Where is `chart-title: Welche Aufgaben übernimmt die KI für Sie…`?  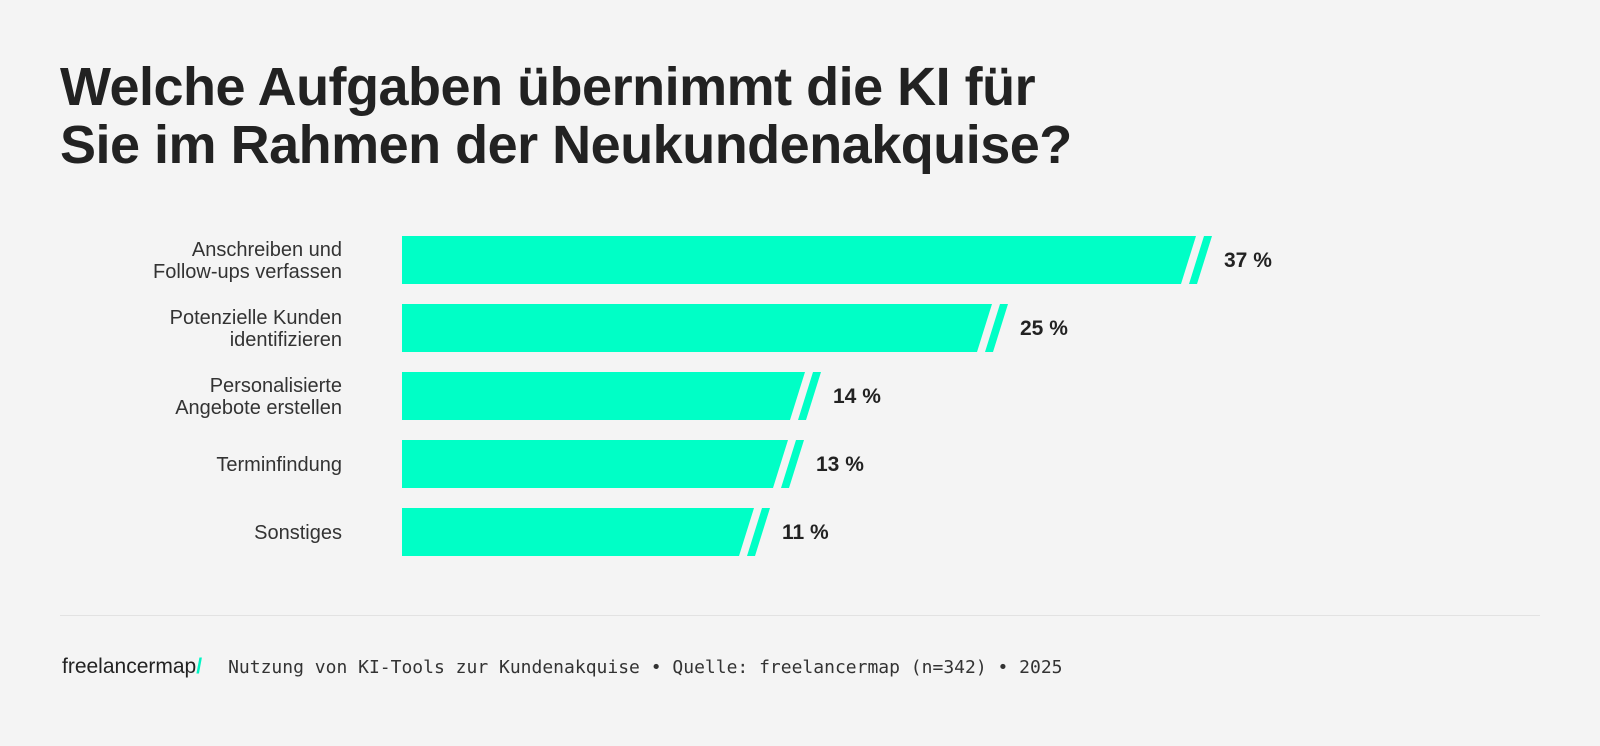 chart-title: Welche Aufgaben übernimmt die KI für Sie… is located at coordinates (566, 116).